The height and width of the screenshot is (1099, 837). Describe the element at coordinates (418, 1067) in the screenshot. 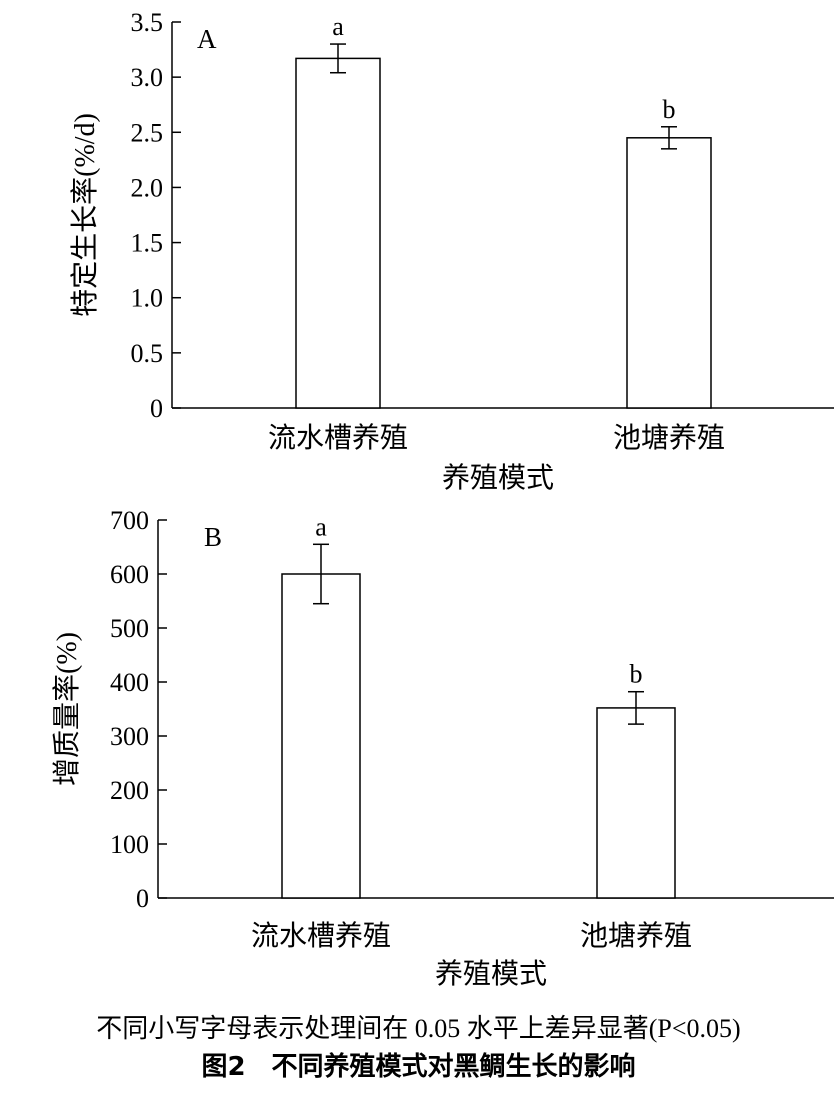

I see `figure-caption: 图2 不同养殖模式对黑鲷生长的影响` at that location.